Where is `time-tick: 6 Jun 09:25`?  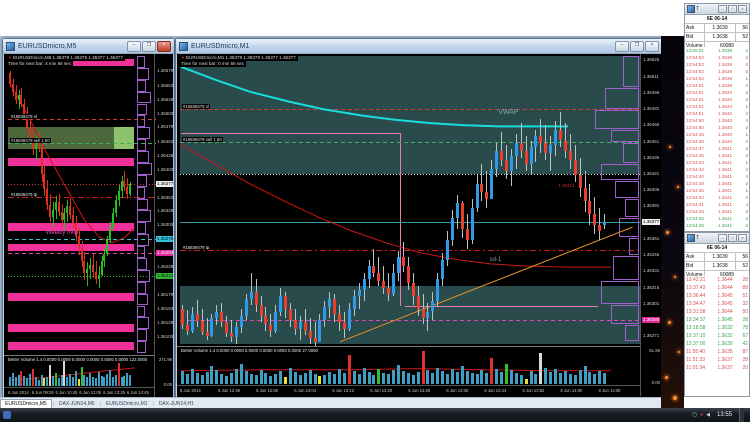
time-tick: 6 Jun 09:25 is located at coordinates (42, 392).